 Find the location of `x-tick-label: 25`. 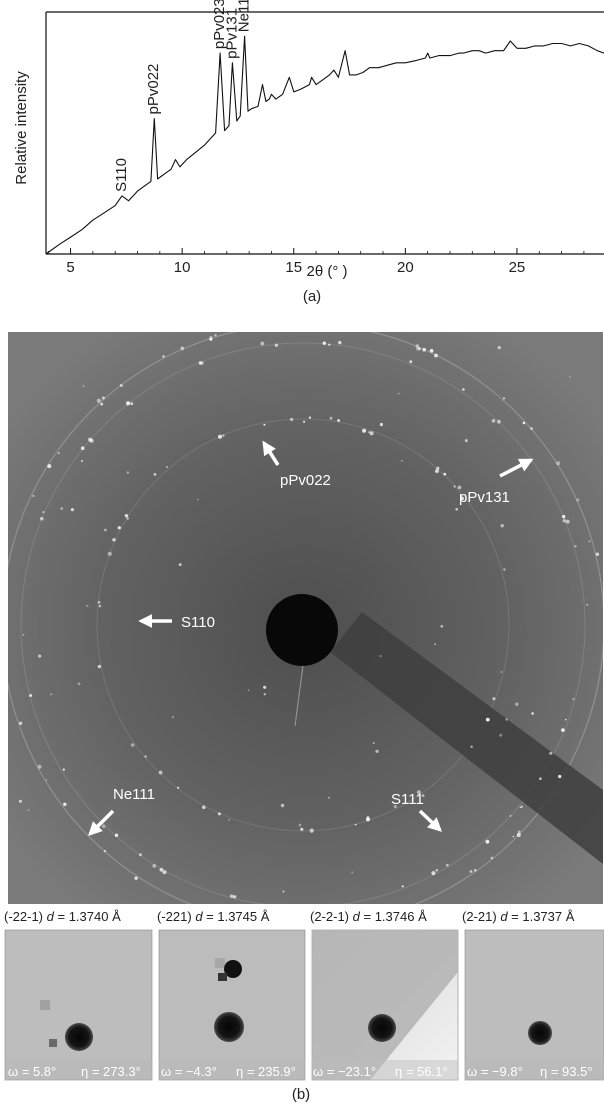

x-tick-label: 25 is located at coordinates (517, 267).